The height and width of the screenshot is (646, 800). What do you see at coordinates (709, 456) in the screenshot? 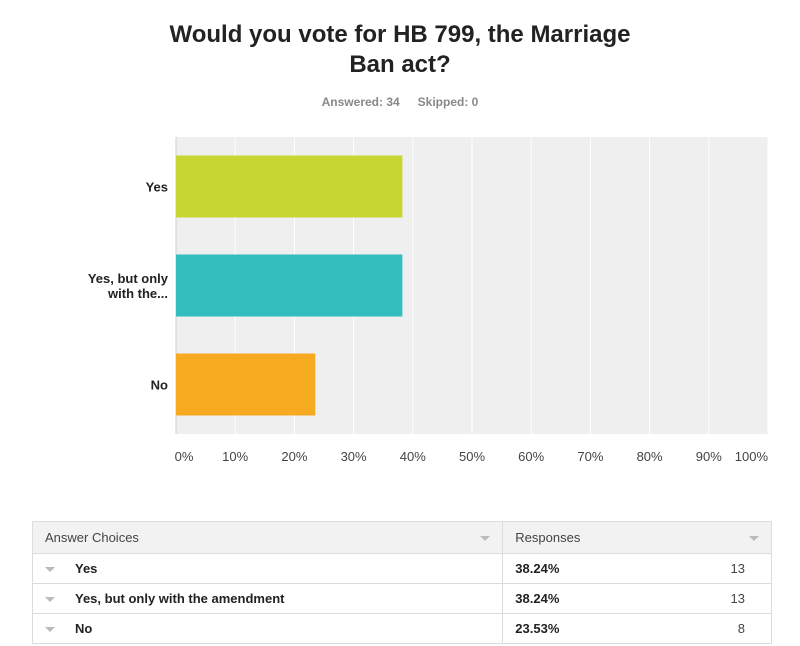
I see `x-tick-label: 90%` at bounding box center [709, 456].